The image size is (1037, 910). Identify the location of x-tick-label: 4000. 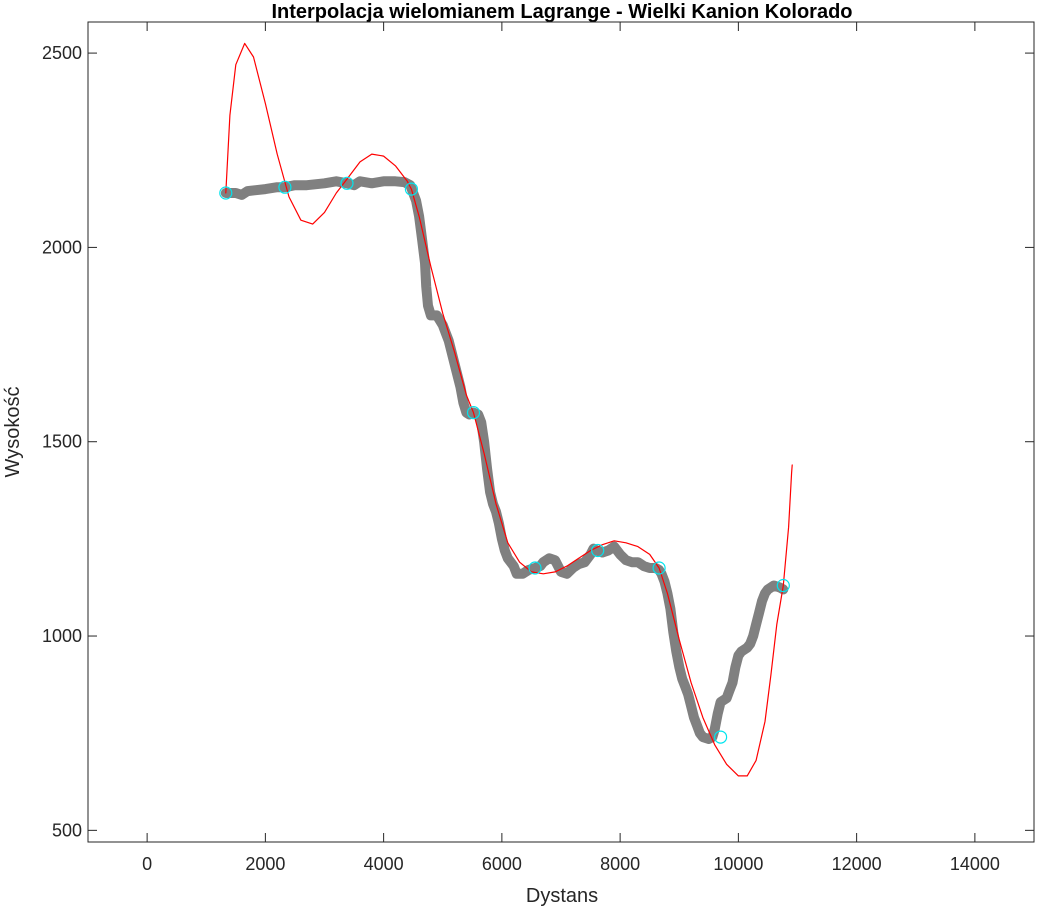
(384, 864).